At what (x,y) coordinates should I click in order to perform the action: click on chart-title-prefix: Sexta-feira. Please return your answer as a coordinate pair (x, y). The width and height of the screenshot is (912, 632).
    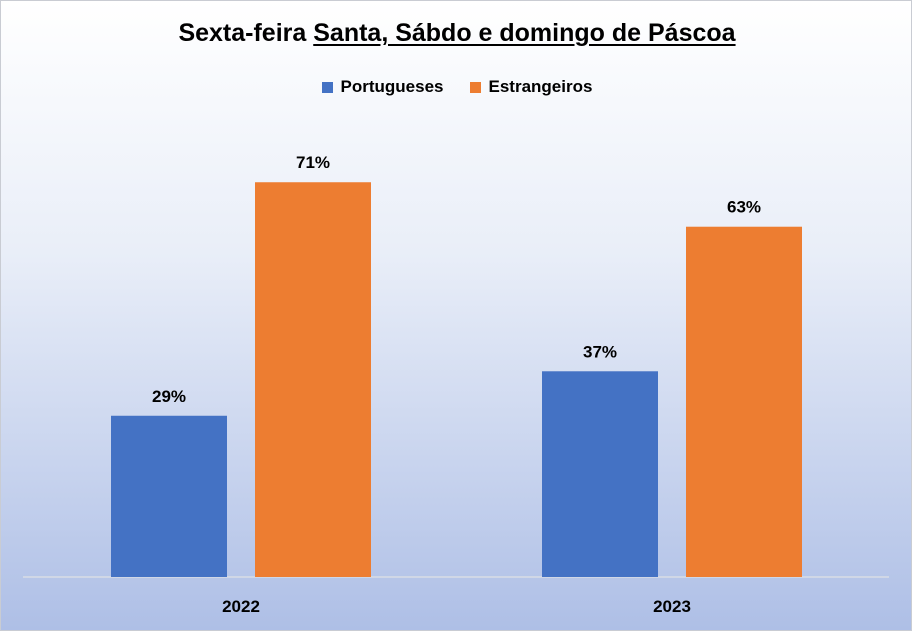
    Looking at the image, I should click on (246, 33).